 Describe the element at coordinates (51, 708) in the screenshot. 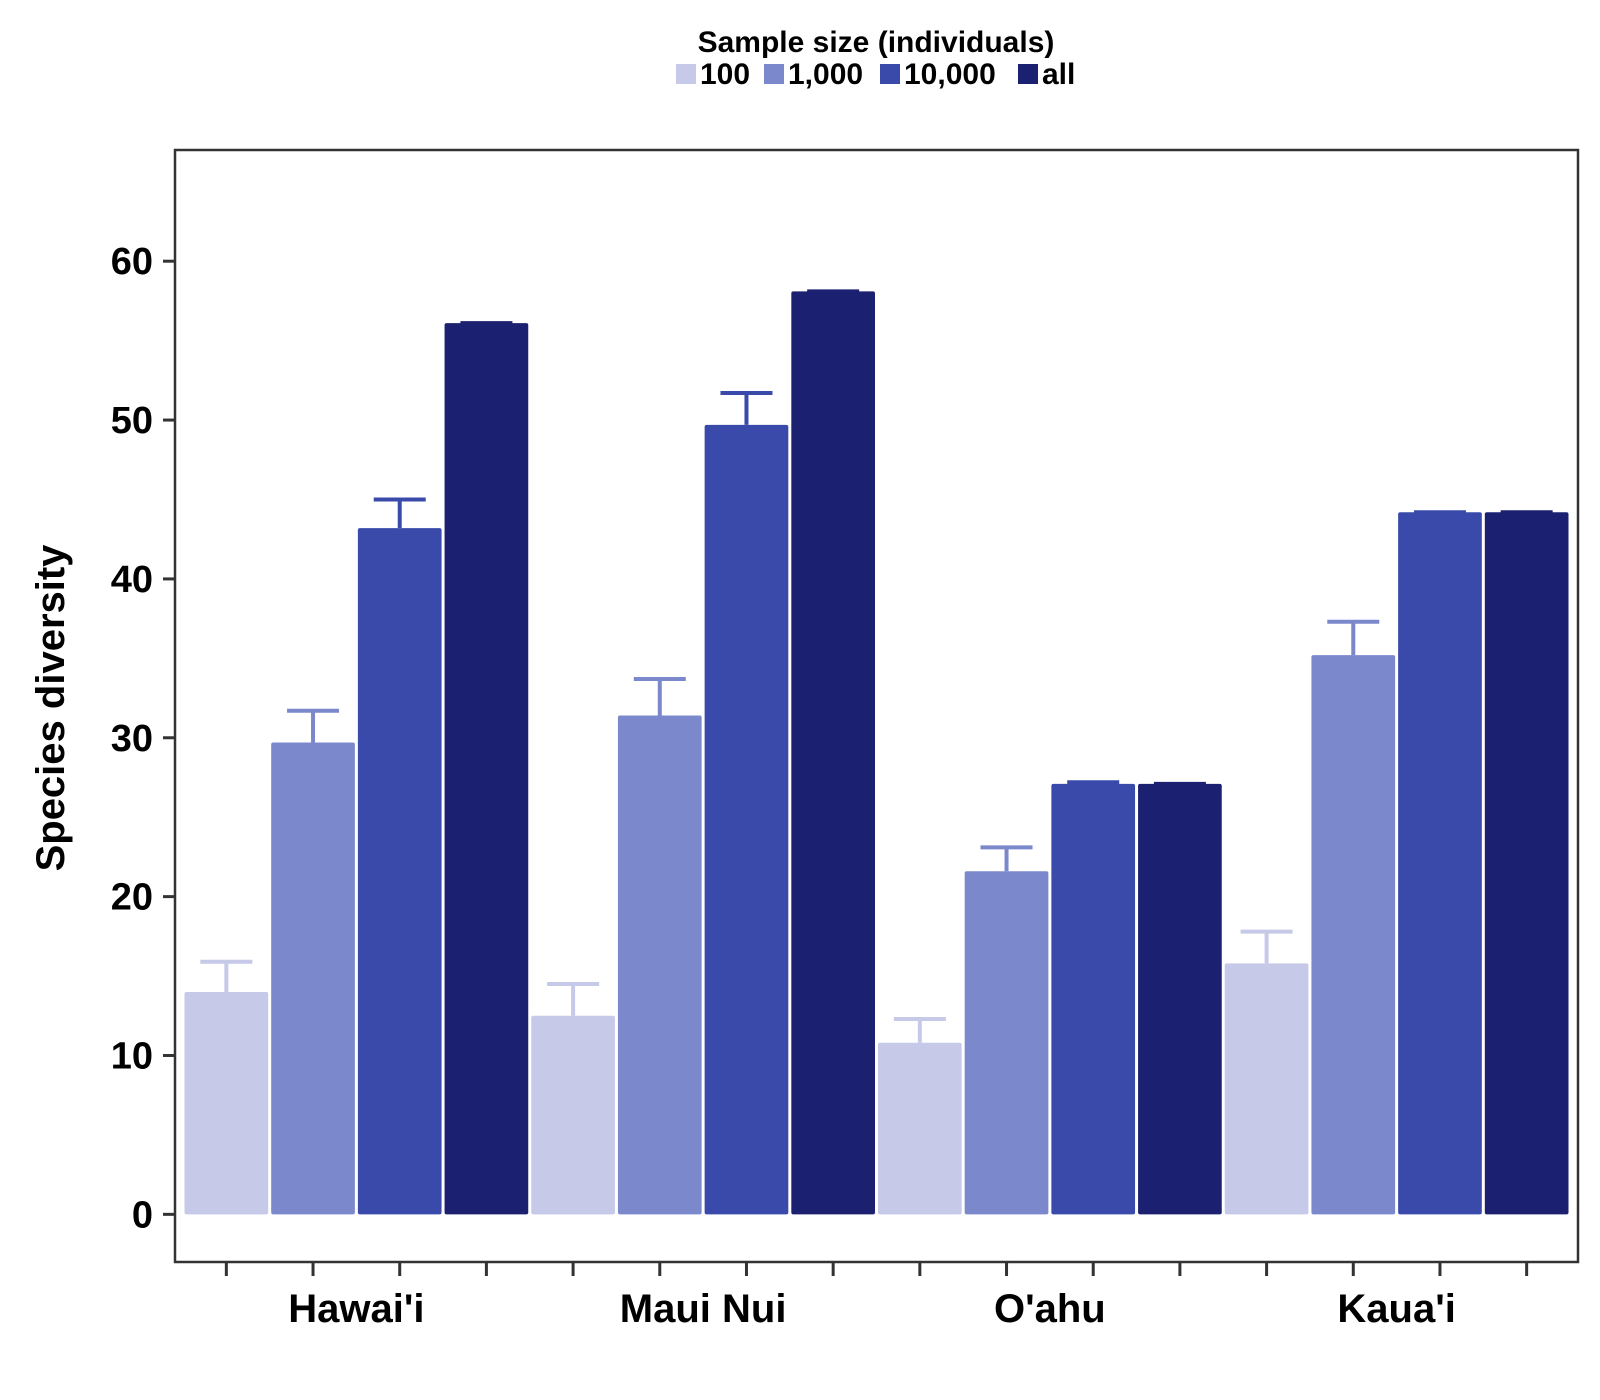

I see `y-axis-title: Species diversity` at that location.